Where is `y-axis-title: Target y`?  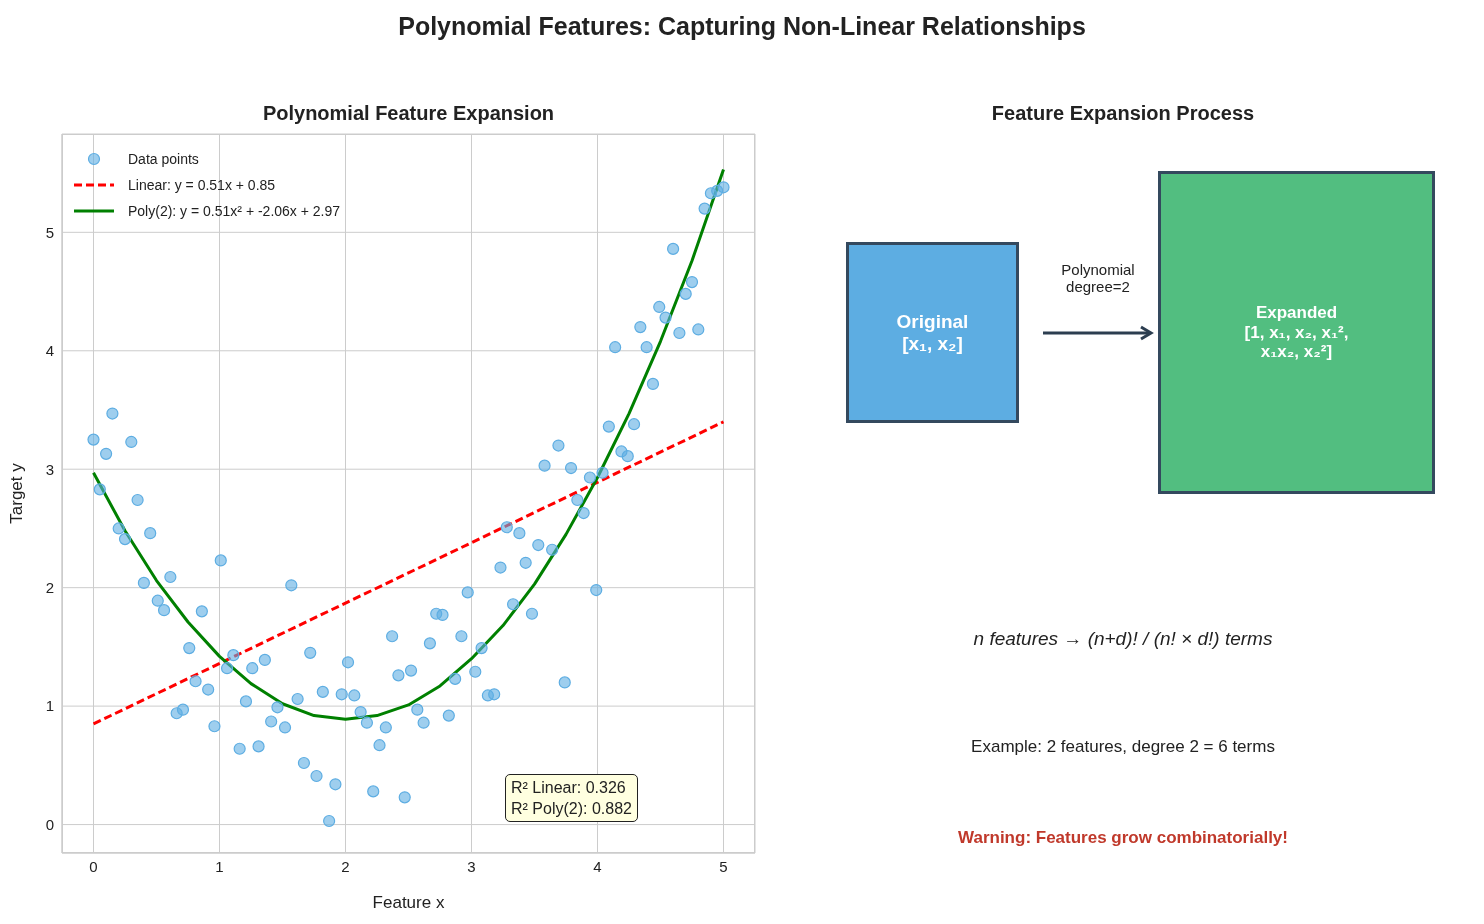 y-axis-title: Target y is located at coordinates (17, 493).